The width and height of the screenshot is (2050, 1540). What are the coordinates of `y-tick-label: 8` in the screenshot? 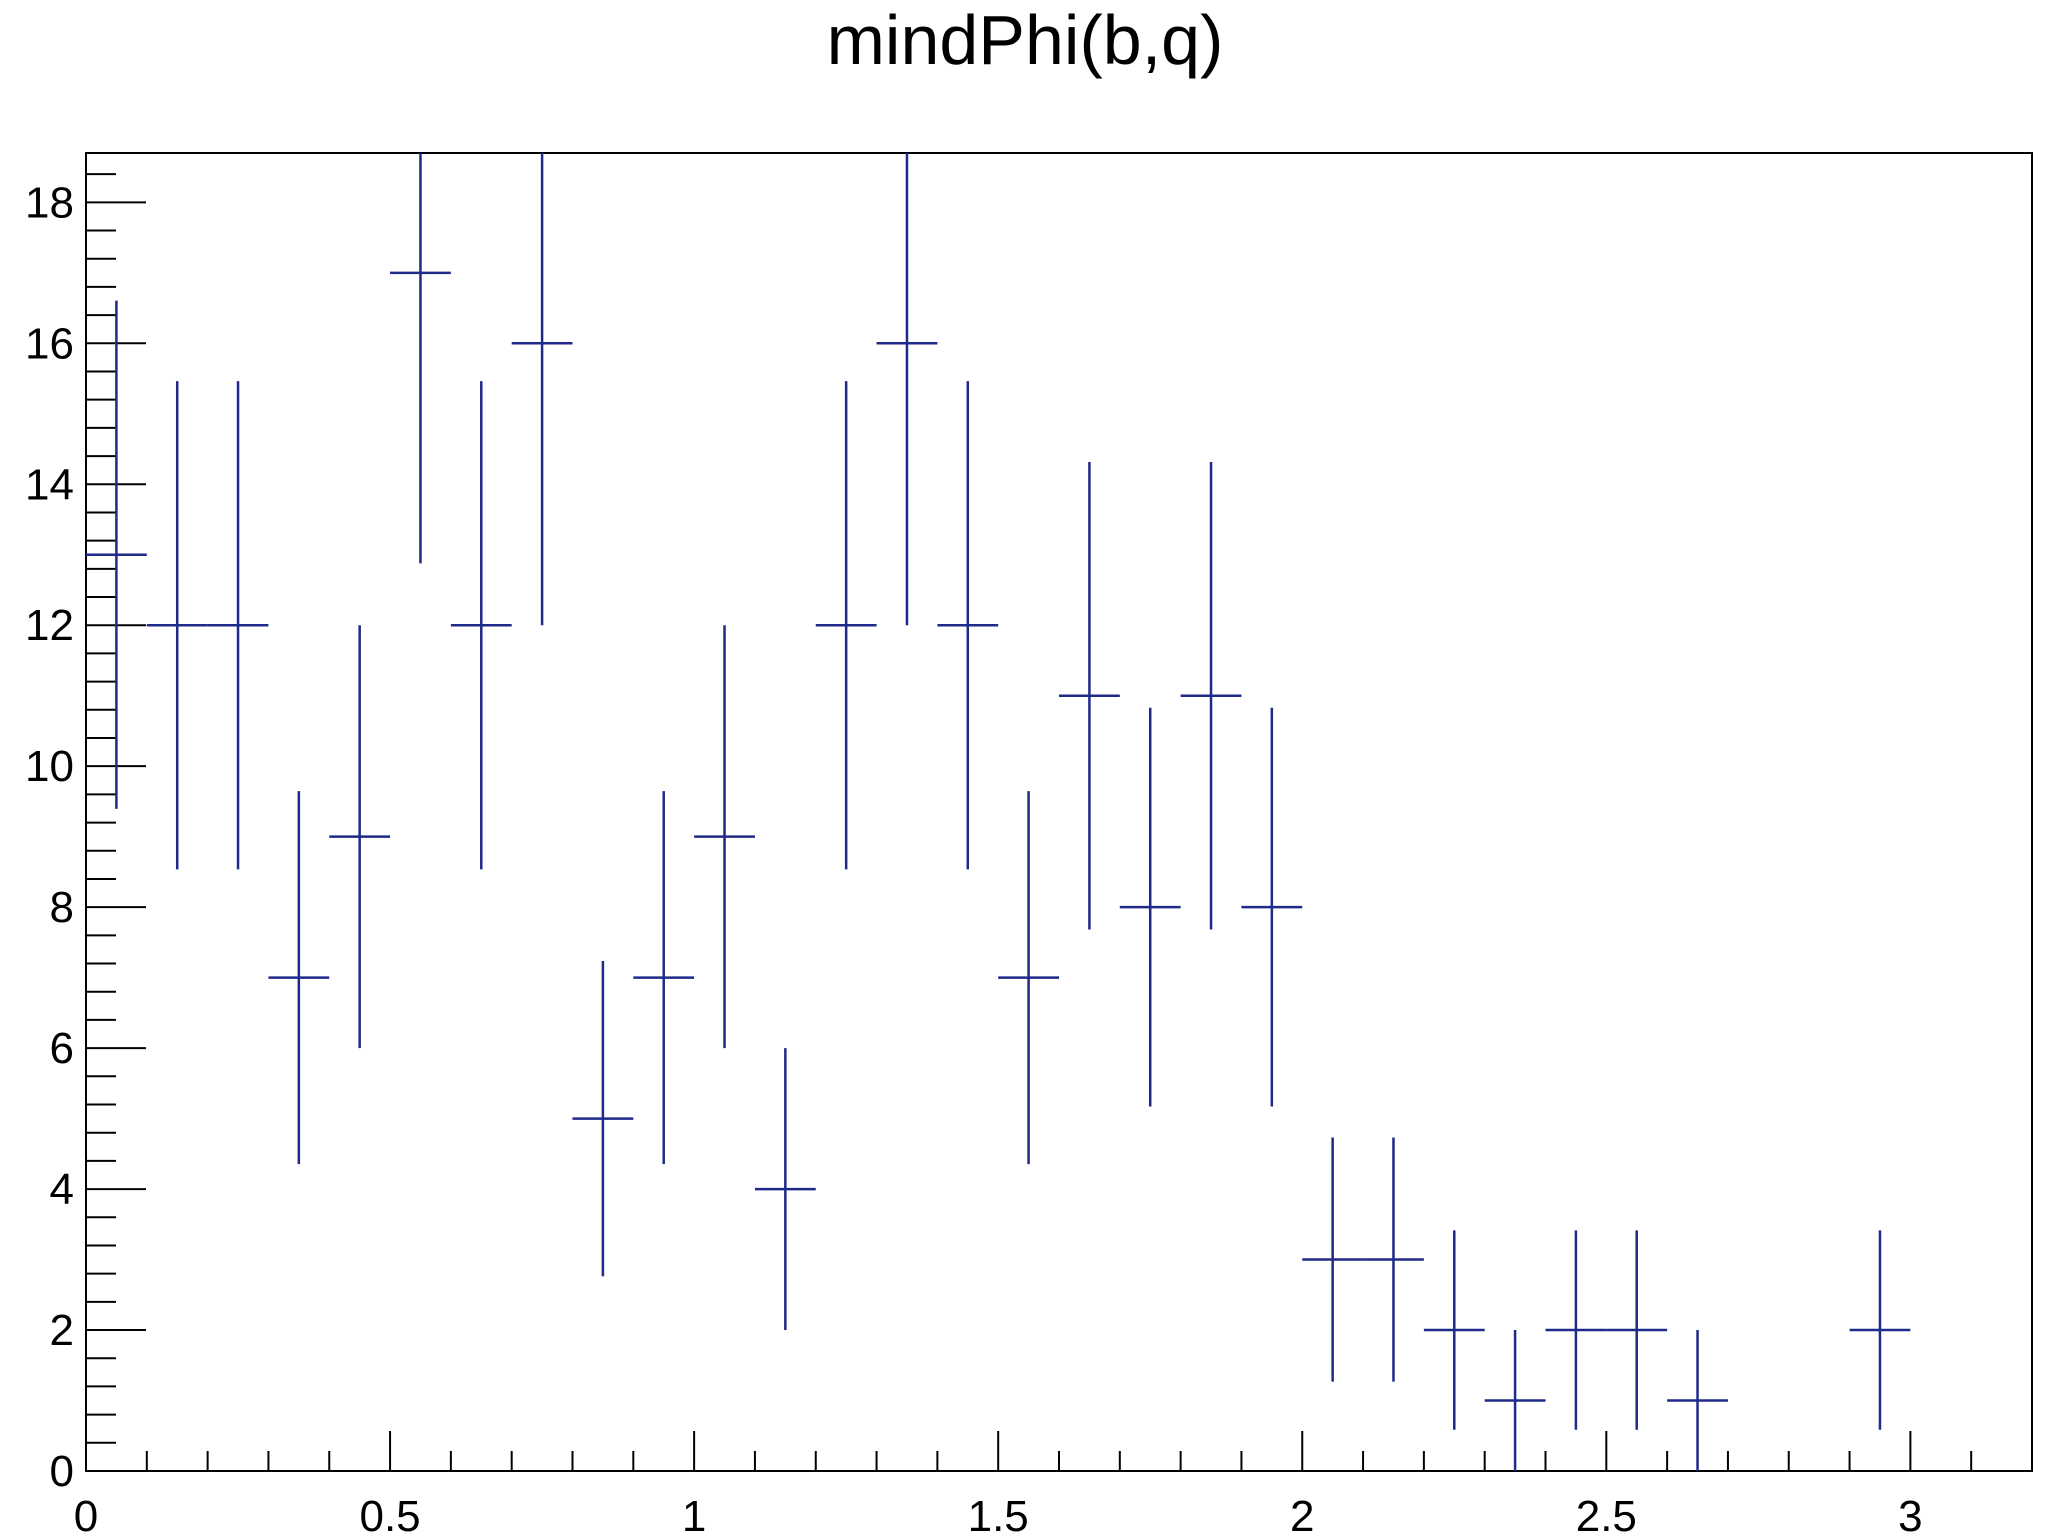 It's located at (62, 907).